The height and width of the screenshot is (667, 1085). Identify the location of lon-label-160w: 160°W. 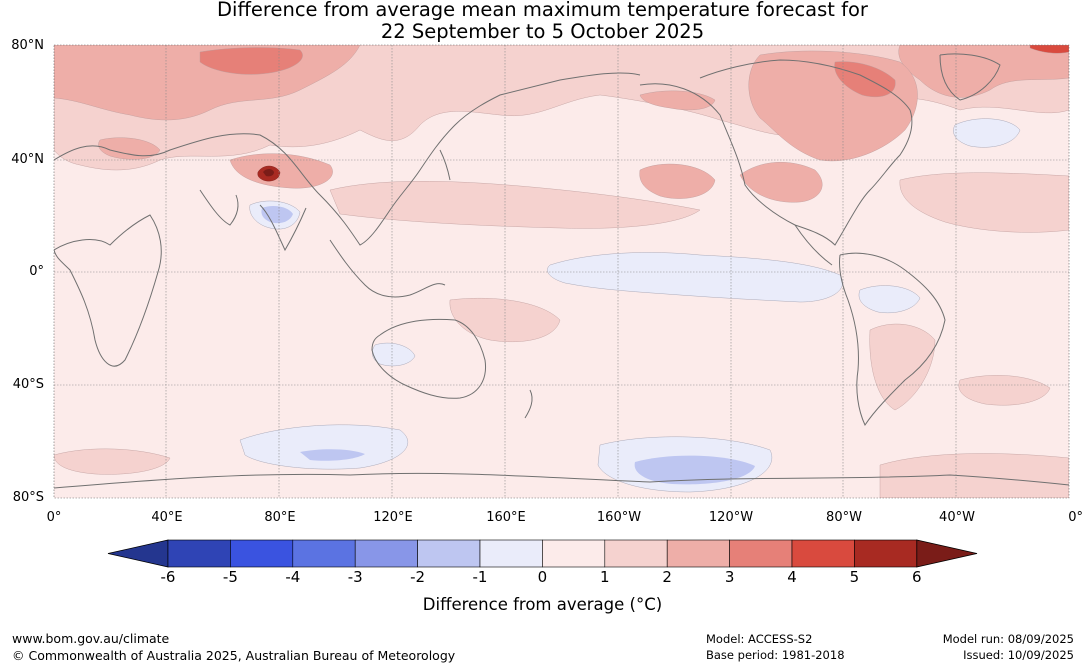
(619, 517).